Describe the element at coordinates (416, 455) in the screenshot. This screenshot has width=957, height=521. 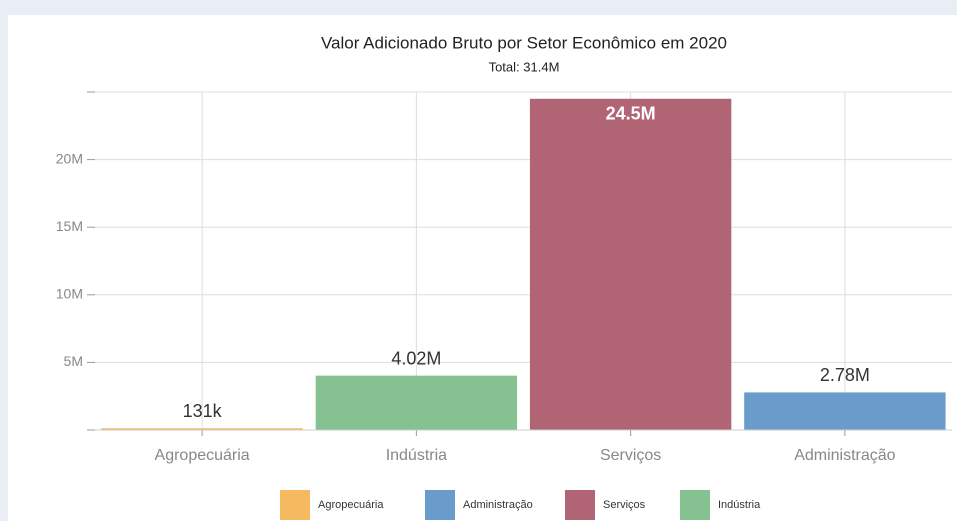
I see `x-tick-label: Indústria` at that location.